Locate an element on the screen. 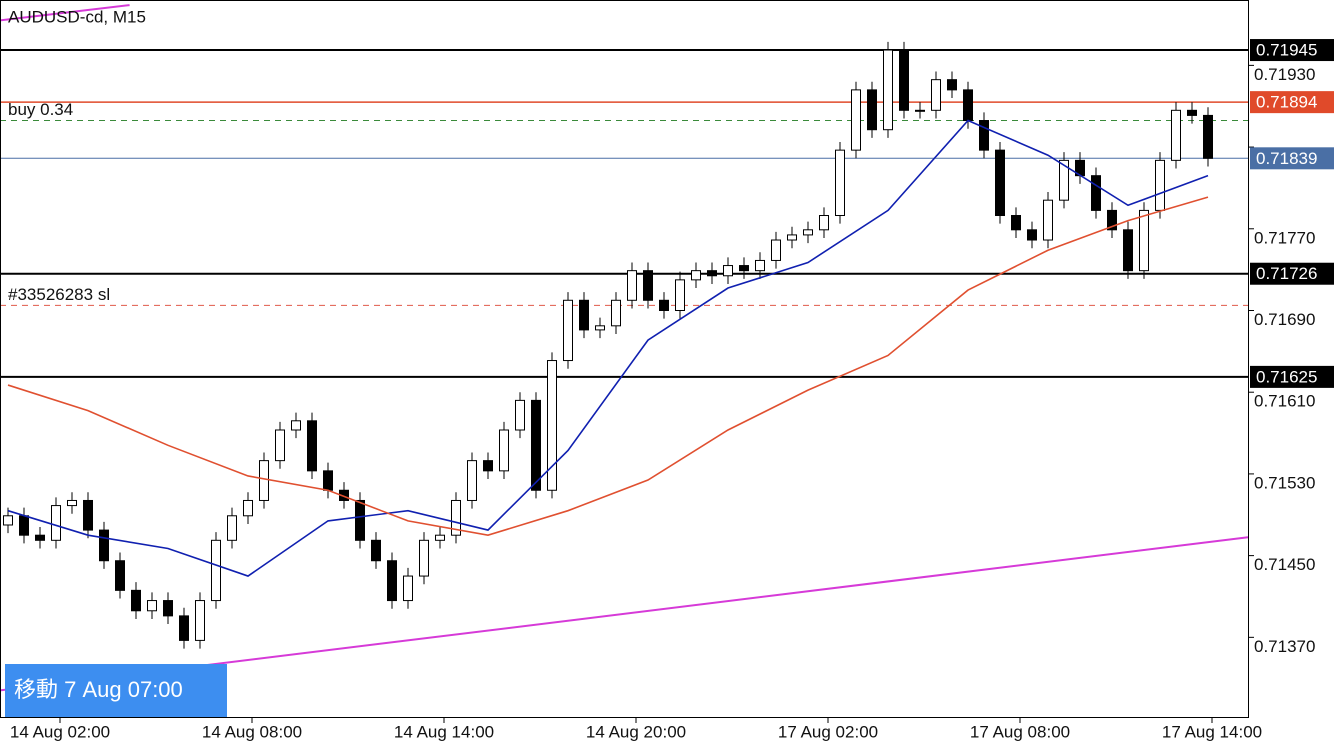 Image resolution: width=1334 pixels, height=750 pixels. x-tick-label: 14 Aug 02:00 is located at coordinates (60, 731).